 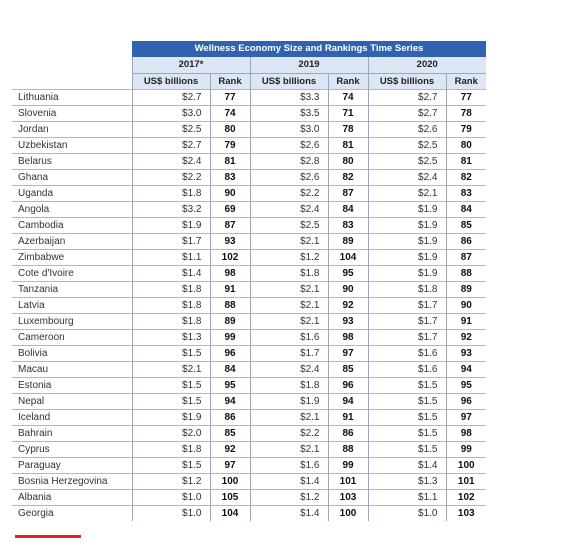 What do you see at coordinates (229, 385) in the screenshot?
I see `row-rank-2017: 95` at bounding box center [229, 385].